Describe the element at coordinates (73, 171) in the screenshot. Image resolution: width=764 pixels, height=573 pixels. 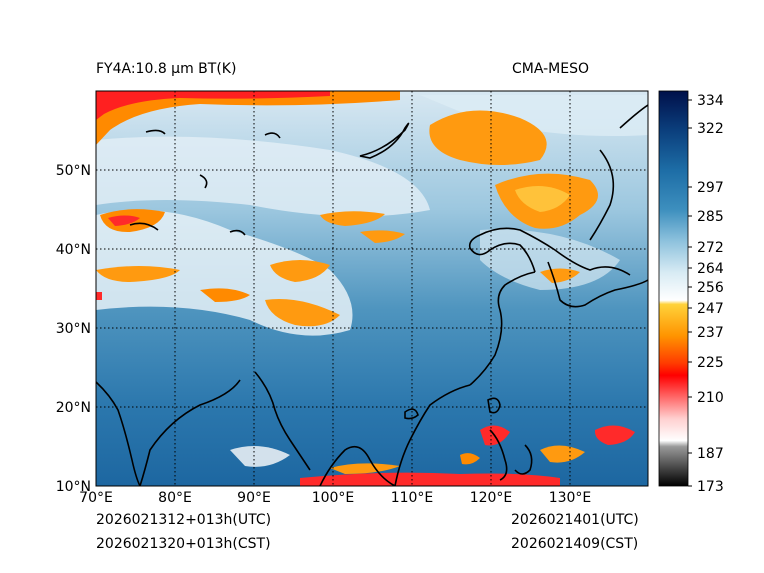
I see `lat-label: 50°N` at that location.